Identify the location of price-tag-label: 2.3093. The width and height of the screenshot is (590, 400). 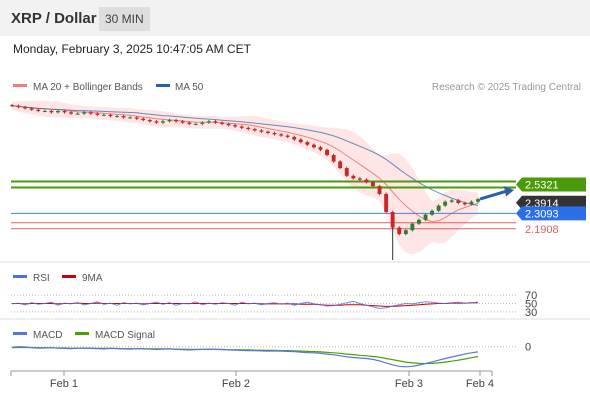
(542, 214).